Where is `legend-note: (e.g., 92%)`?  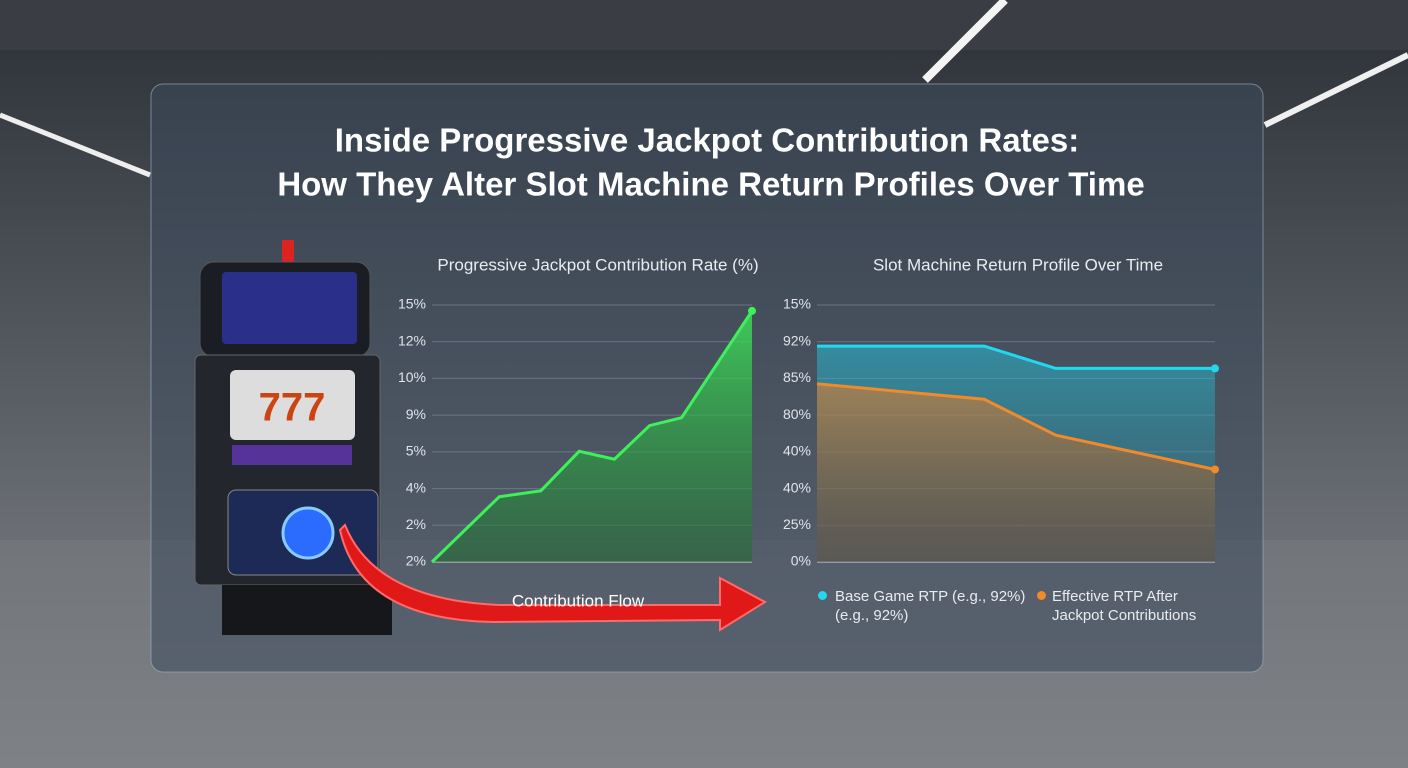
legend-note: (e.g., 92%) is located at coordinates (872, 615).